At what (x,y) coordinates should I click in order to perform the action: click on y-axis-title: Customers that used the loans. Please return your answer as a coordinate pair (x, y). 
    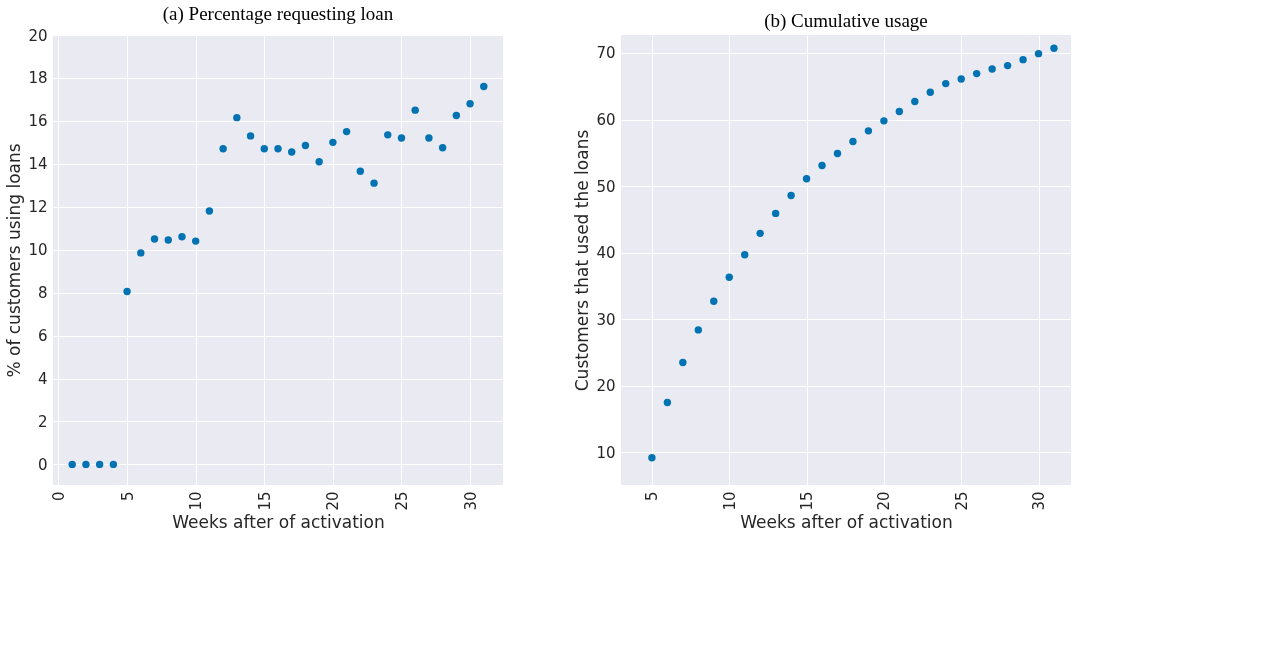
    Looking at the image, I should click on (582, 260).